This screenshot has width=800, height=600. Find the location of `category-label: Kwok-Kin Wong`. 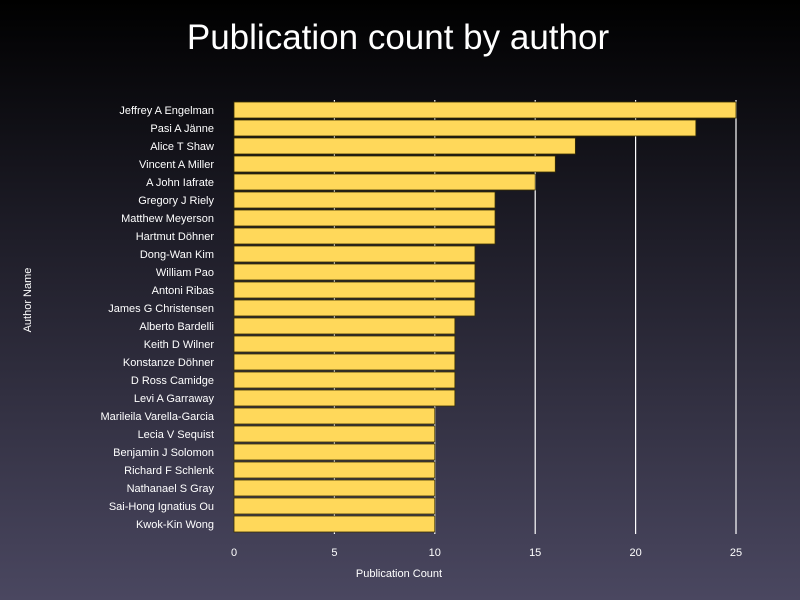

category-label: Kwok-Kin Wong is located at coordinates (175, 525).